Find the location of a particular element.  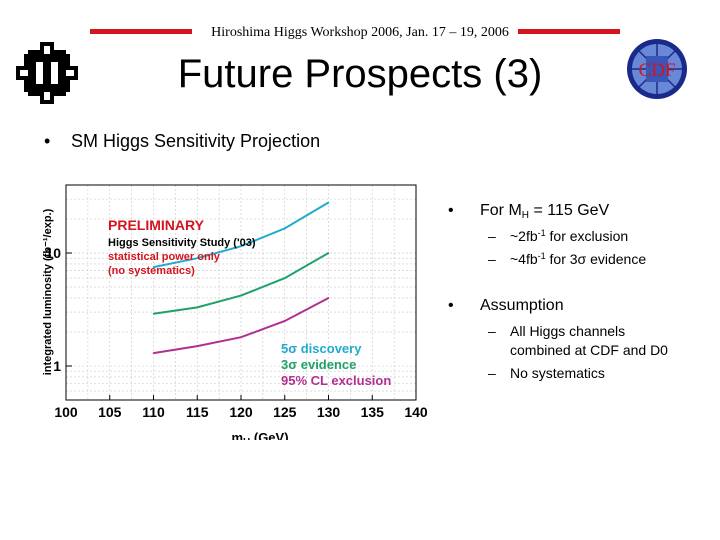

x-tick-label: 120 is located at coordinates (241, 412).